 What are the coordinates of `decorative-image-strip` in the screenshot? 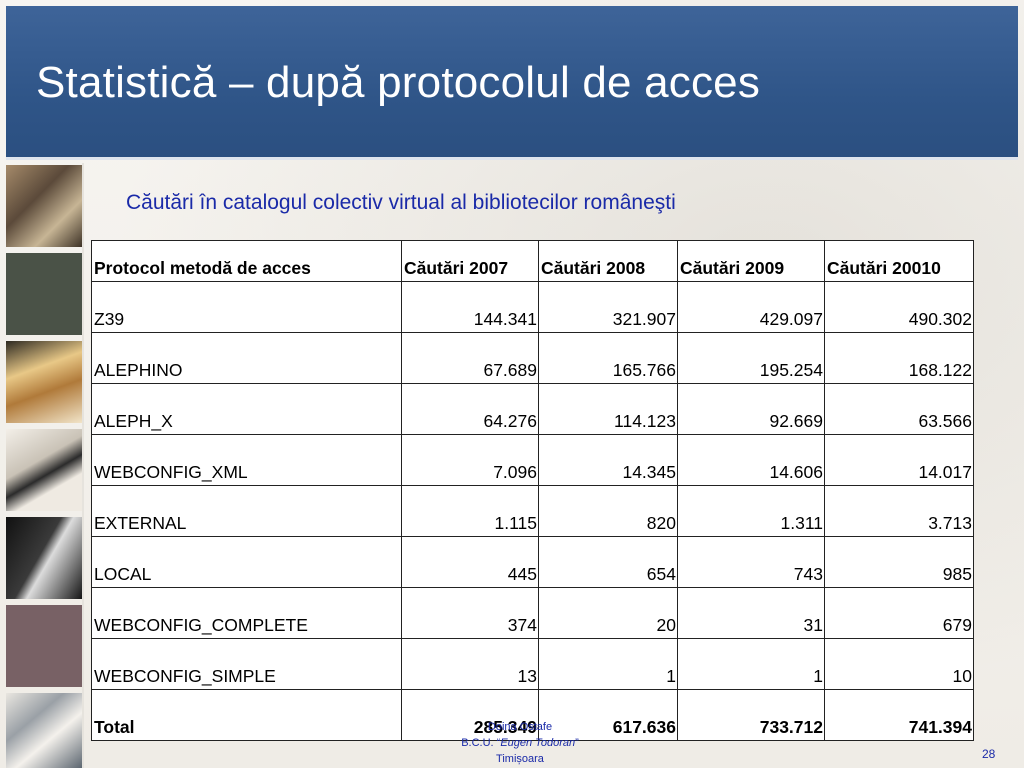 It's located at (44, 465).